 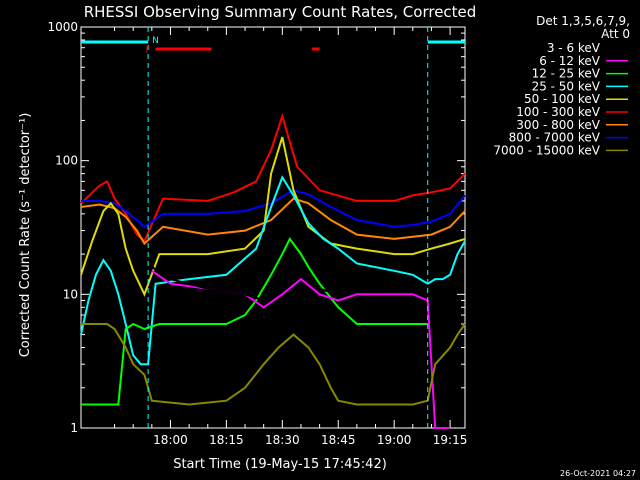 I want to click on legend-label: 100 - 300 keV, so click(x=558, y=112).